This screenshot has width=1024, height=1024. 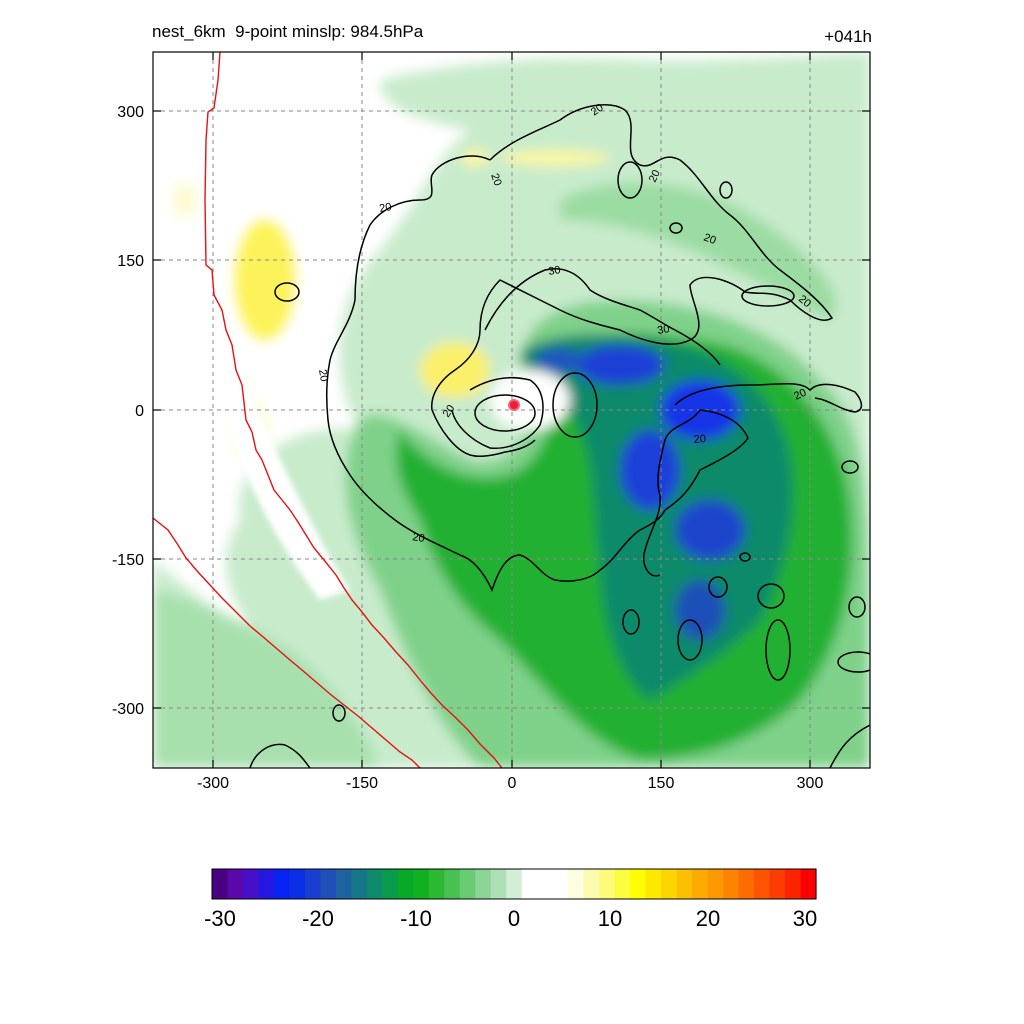 I want to click on field-blue-max-inner, so click(x=560, y=360).